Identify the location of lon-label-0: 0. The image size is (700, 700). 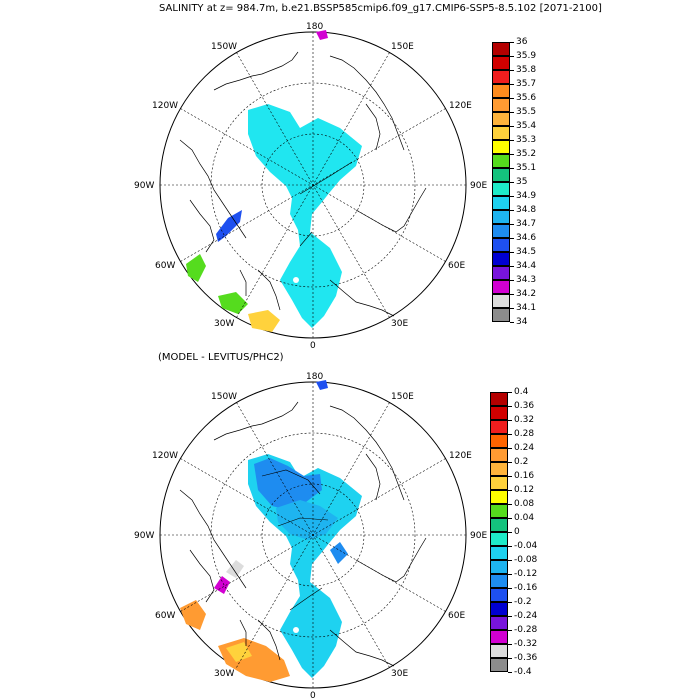
(313, 345).